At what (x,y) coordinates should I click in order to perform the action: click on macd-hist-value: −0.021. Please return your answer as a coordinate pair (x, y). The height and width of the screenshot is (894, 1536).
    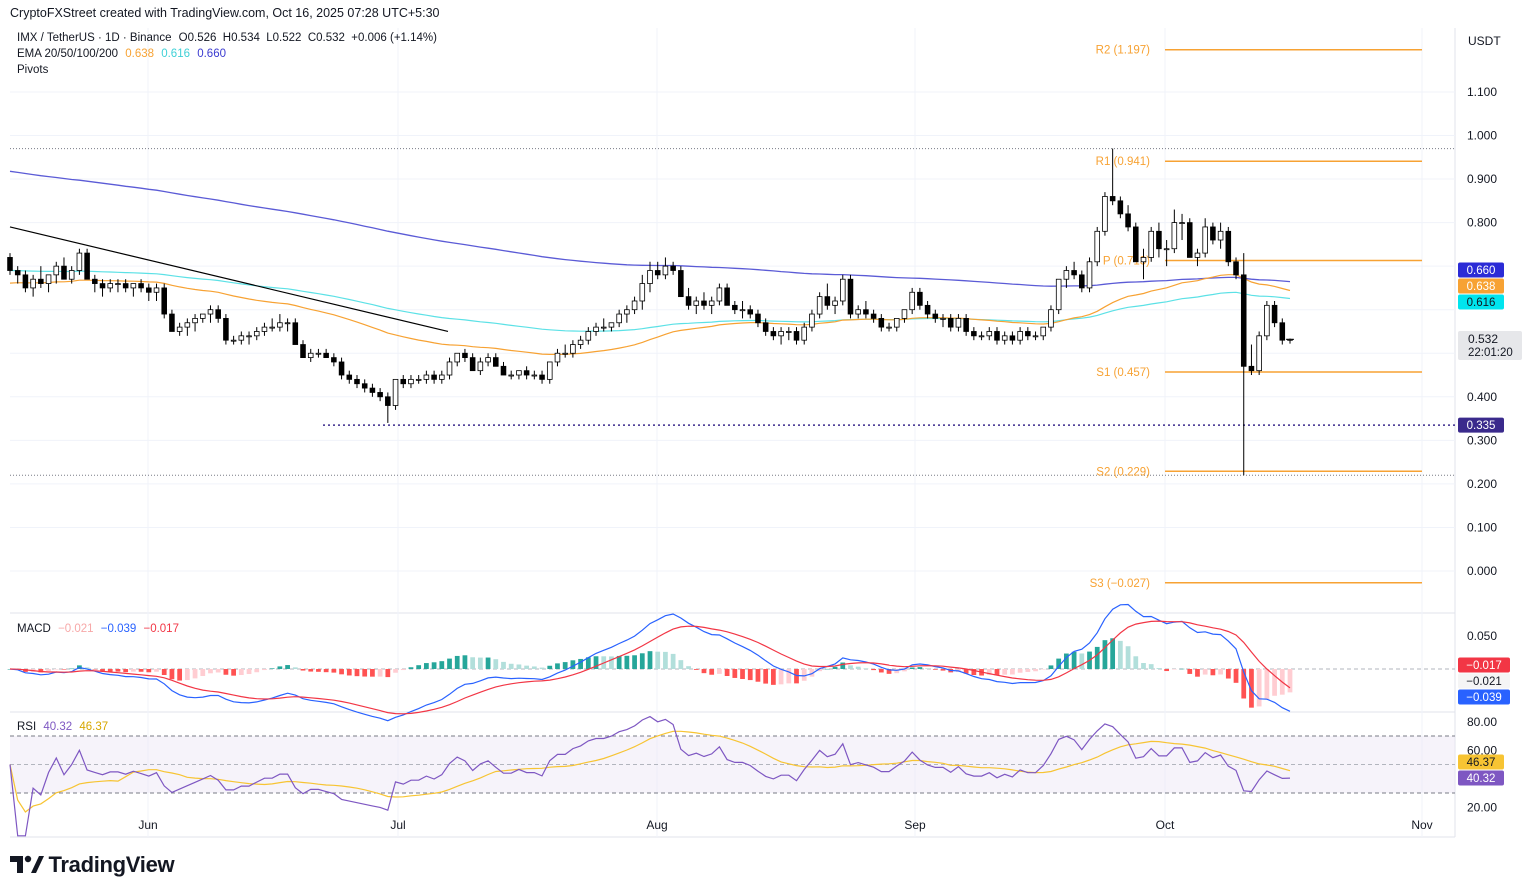
    Looking at the image, I should click on (76, 629).